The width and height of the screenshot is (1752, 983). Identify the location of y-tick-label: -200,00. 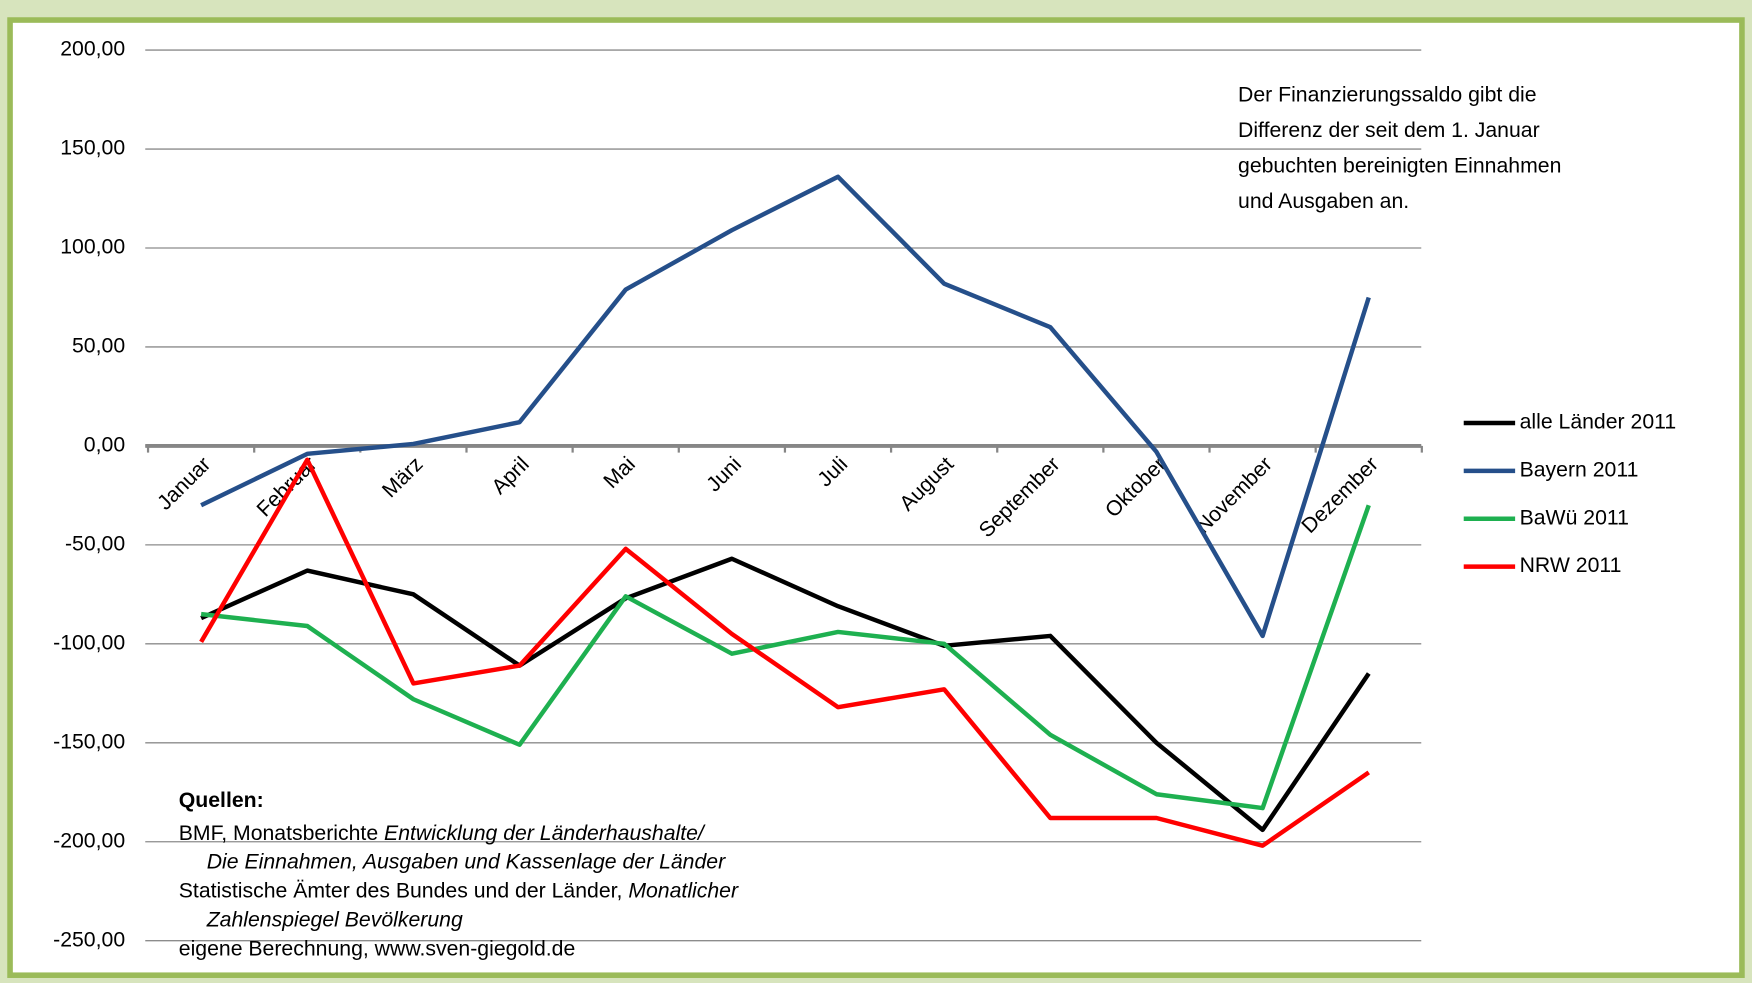
(89, 840).